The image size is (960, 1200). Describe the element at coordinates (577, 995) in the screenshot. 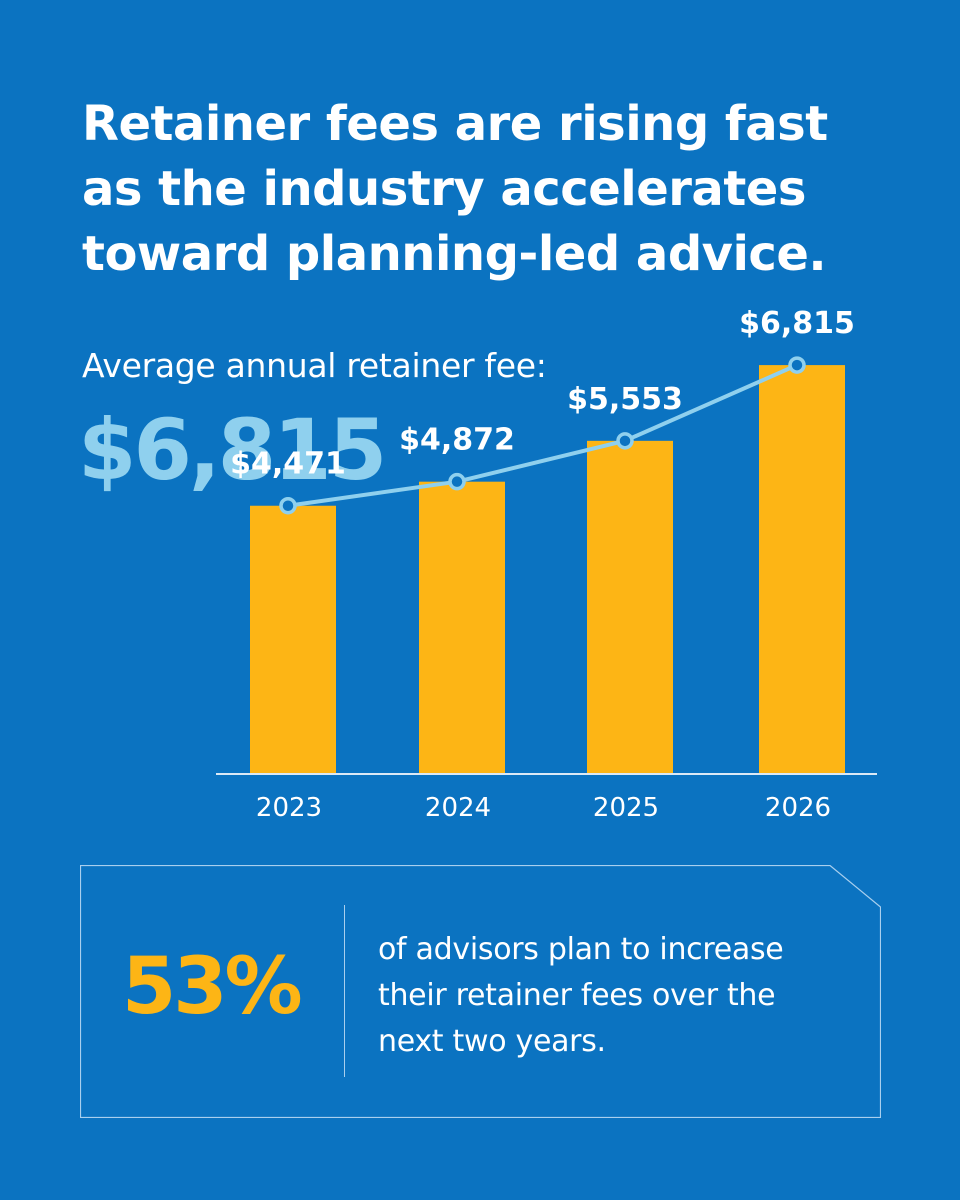

I see `callout-text-line: their retainer fees over the` at that location.